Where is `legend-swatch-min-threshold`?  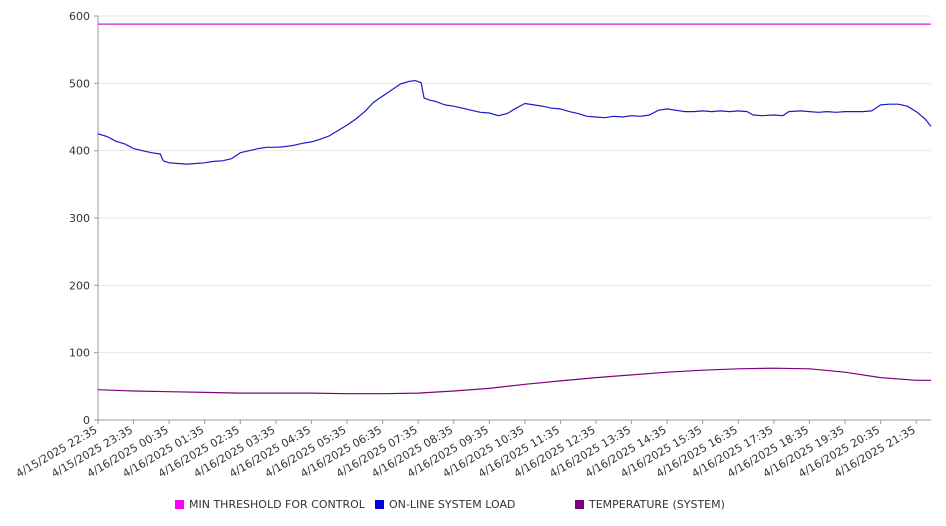 legend-swatch-min-threshold is located at coordinates (179, 504).